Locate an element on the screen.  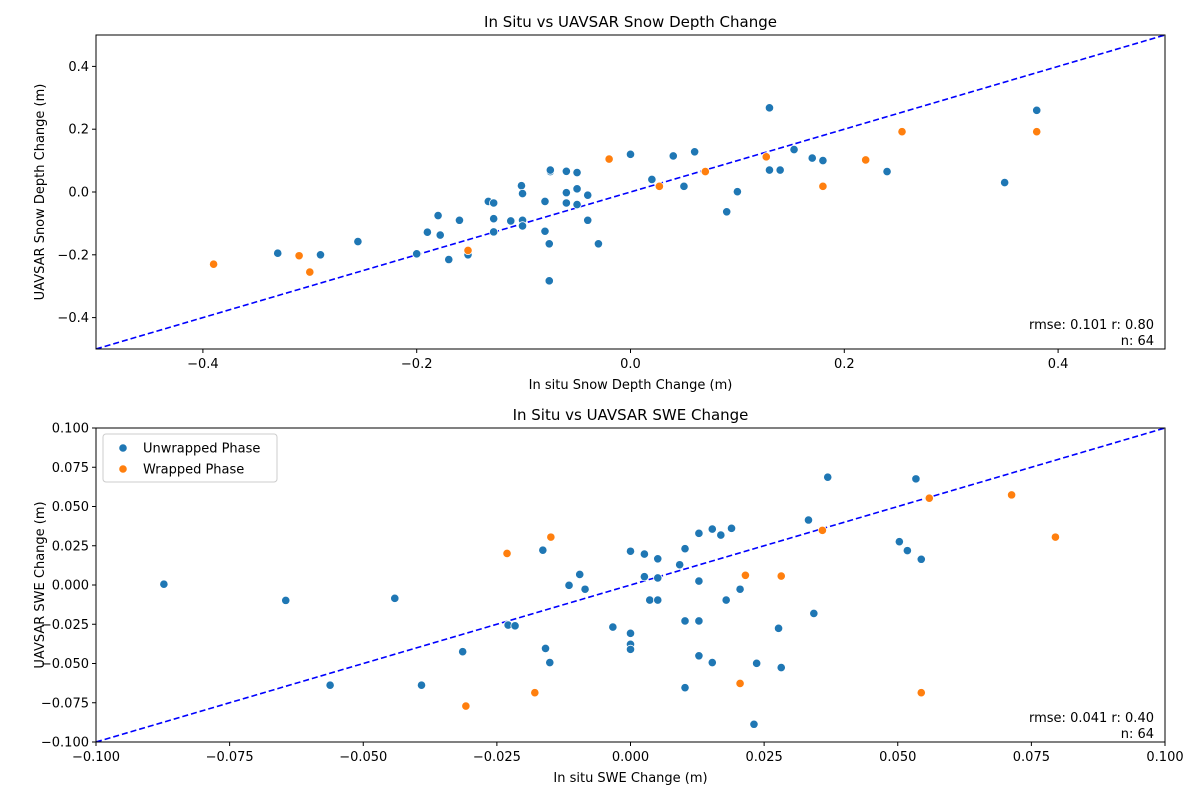
chart-1-x-tick-label: 0.2 is located at coordinates (844, 364).